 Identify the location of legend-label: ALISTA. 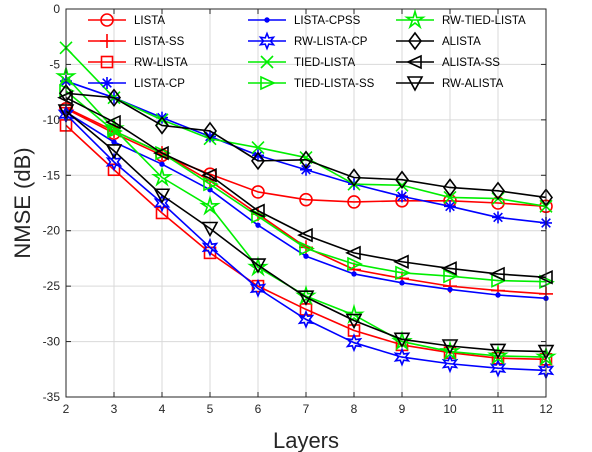
(461, 42).